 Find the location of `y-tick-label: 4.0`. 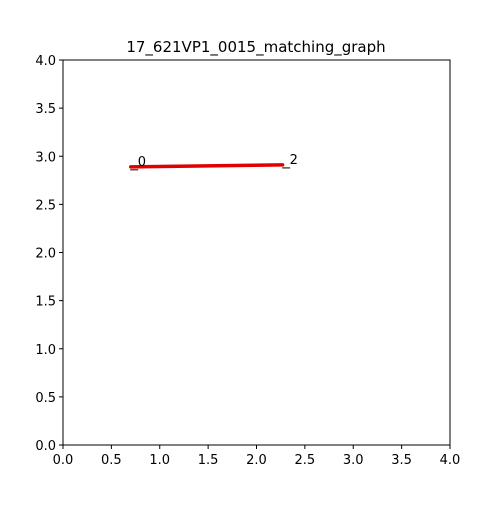

y-tick-label: 4.0 is located at coordinates (45, 61).